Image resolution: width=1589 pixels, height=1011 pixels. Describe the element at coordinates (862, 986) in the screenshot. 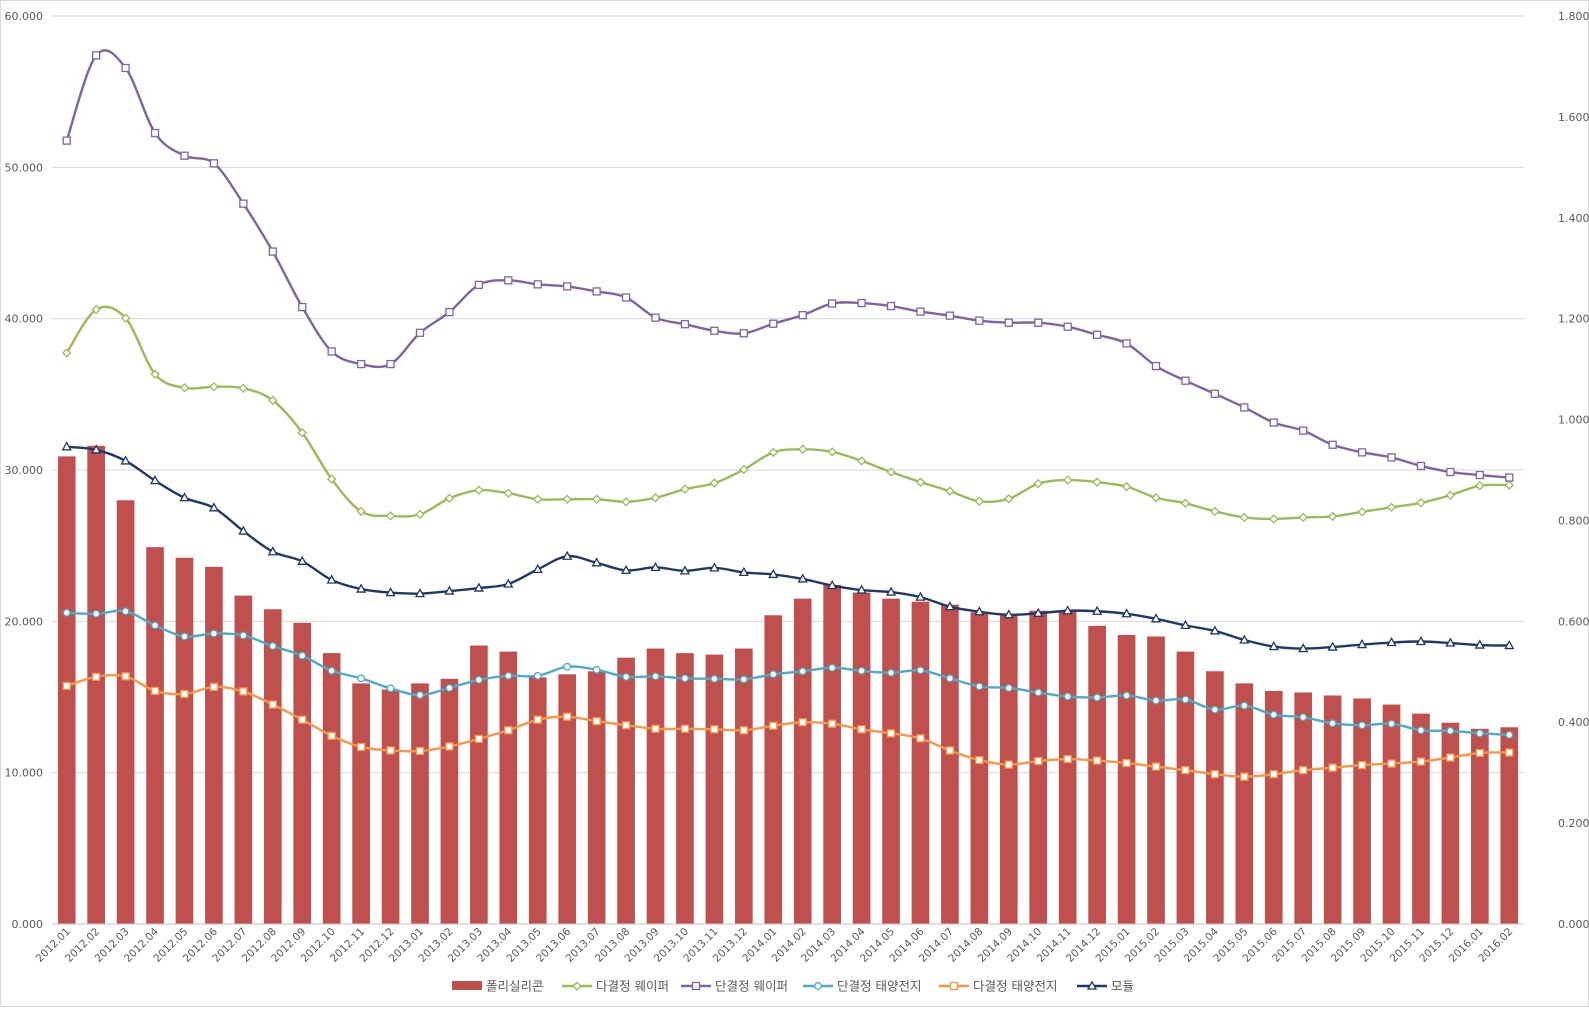

I see `legend-item: 단결정 태양전지` at that location.